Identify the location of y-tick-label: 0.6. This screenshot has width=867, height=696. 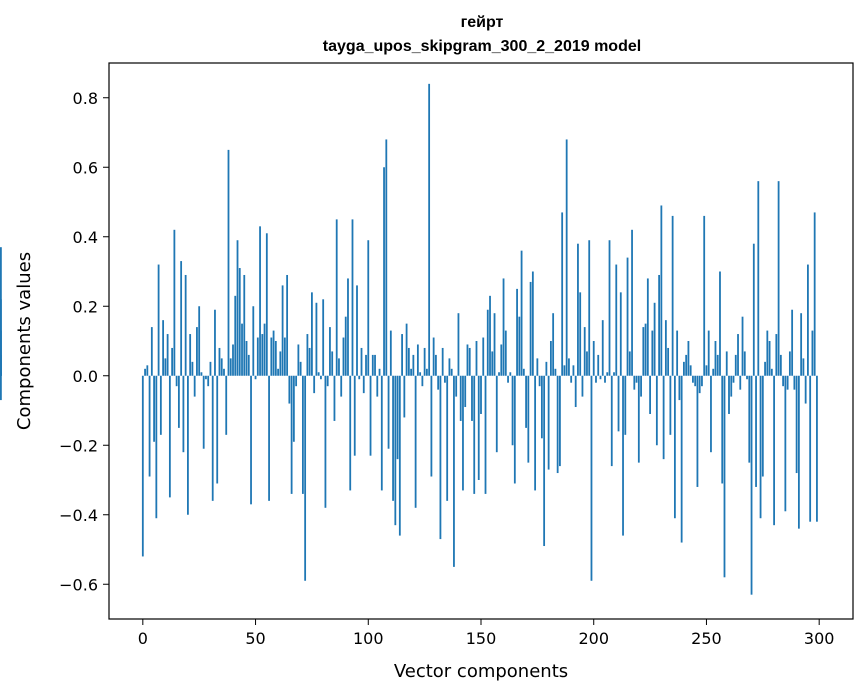
(85, 167).